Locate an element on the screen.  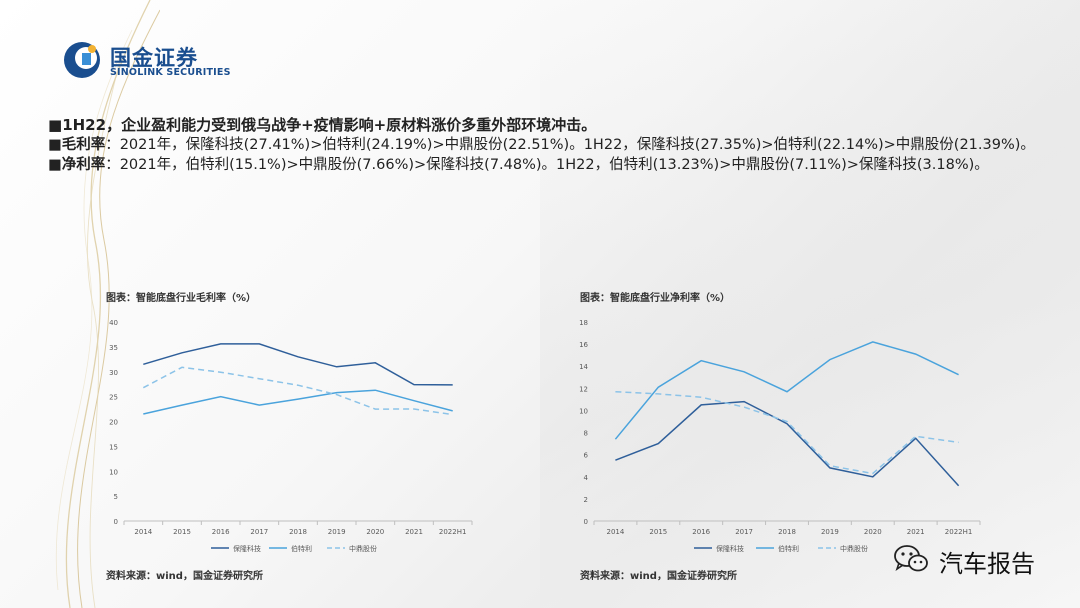
chart-title-gross-margin: 图表：智能底盘行业毛利率（%） is located at coordinates (181, 298).